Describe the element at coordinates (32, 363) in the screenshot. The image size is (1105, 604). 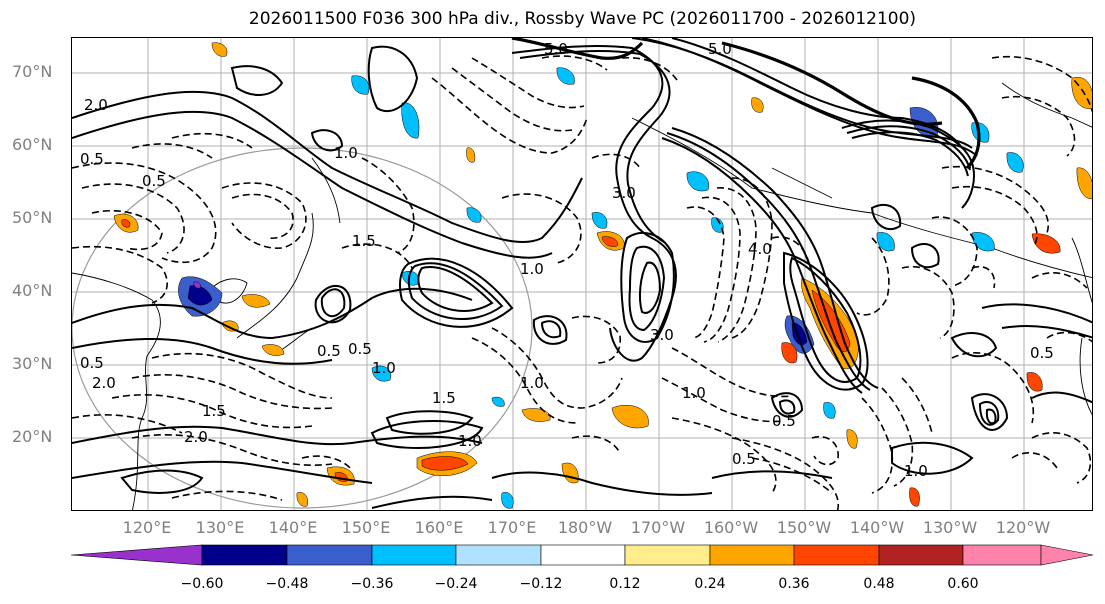
I see `lat-label: 30°N` at that location.